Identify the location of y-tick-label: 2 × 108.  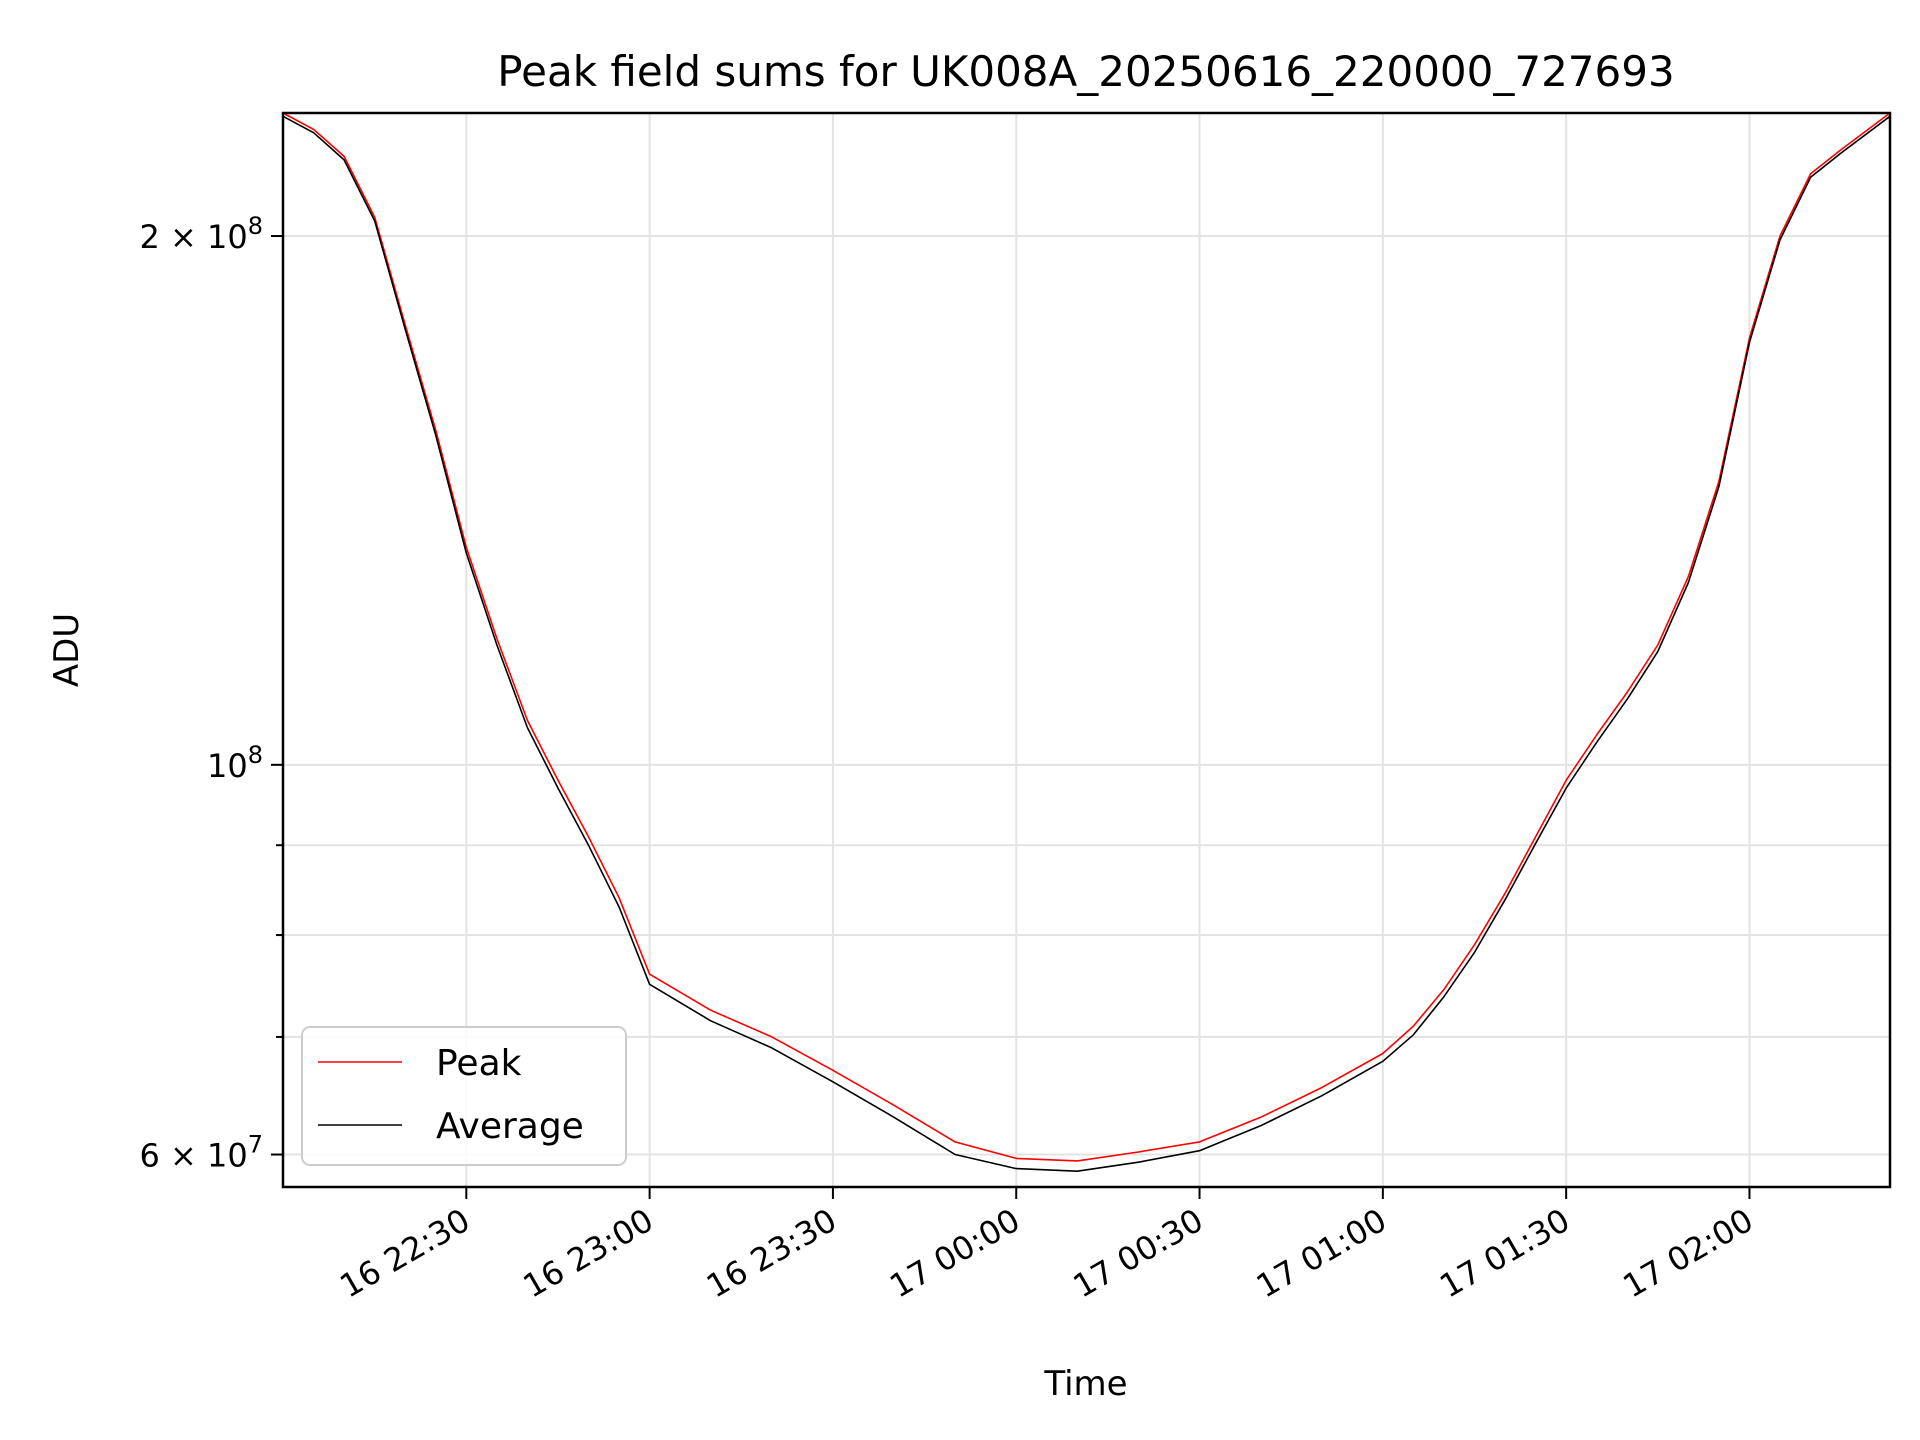
(201, 234).